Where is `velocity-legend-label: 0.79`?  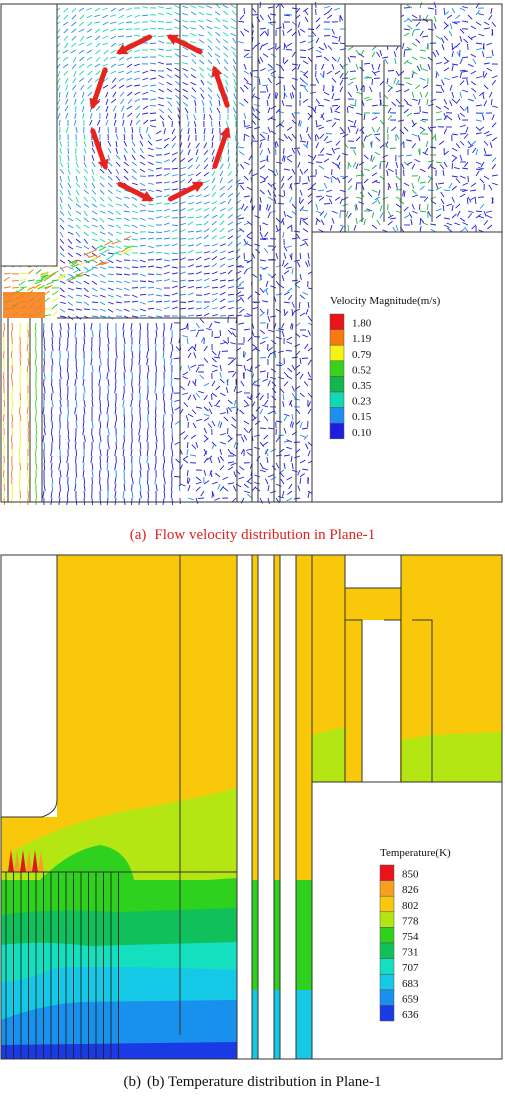 velocity-legend-label: 0.79 is located at coordinates (362, 355).